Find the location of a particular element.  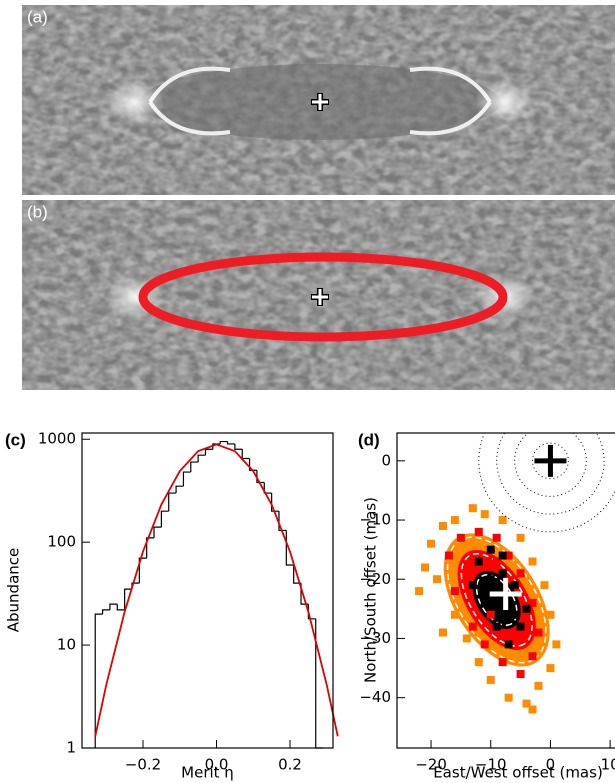

x-tick-label: −0.2 is located at coordinates (143, 765).